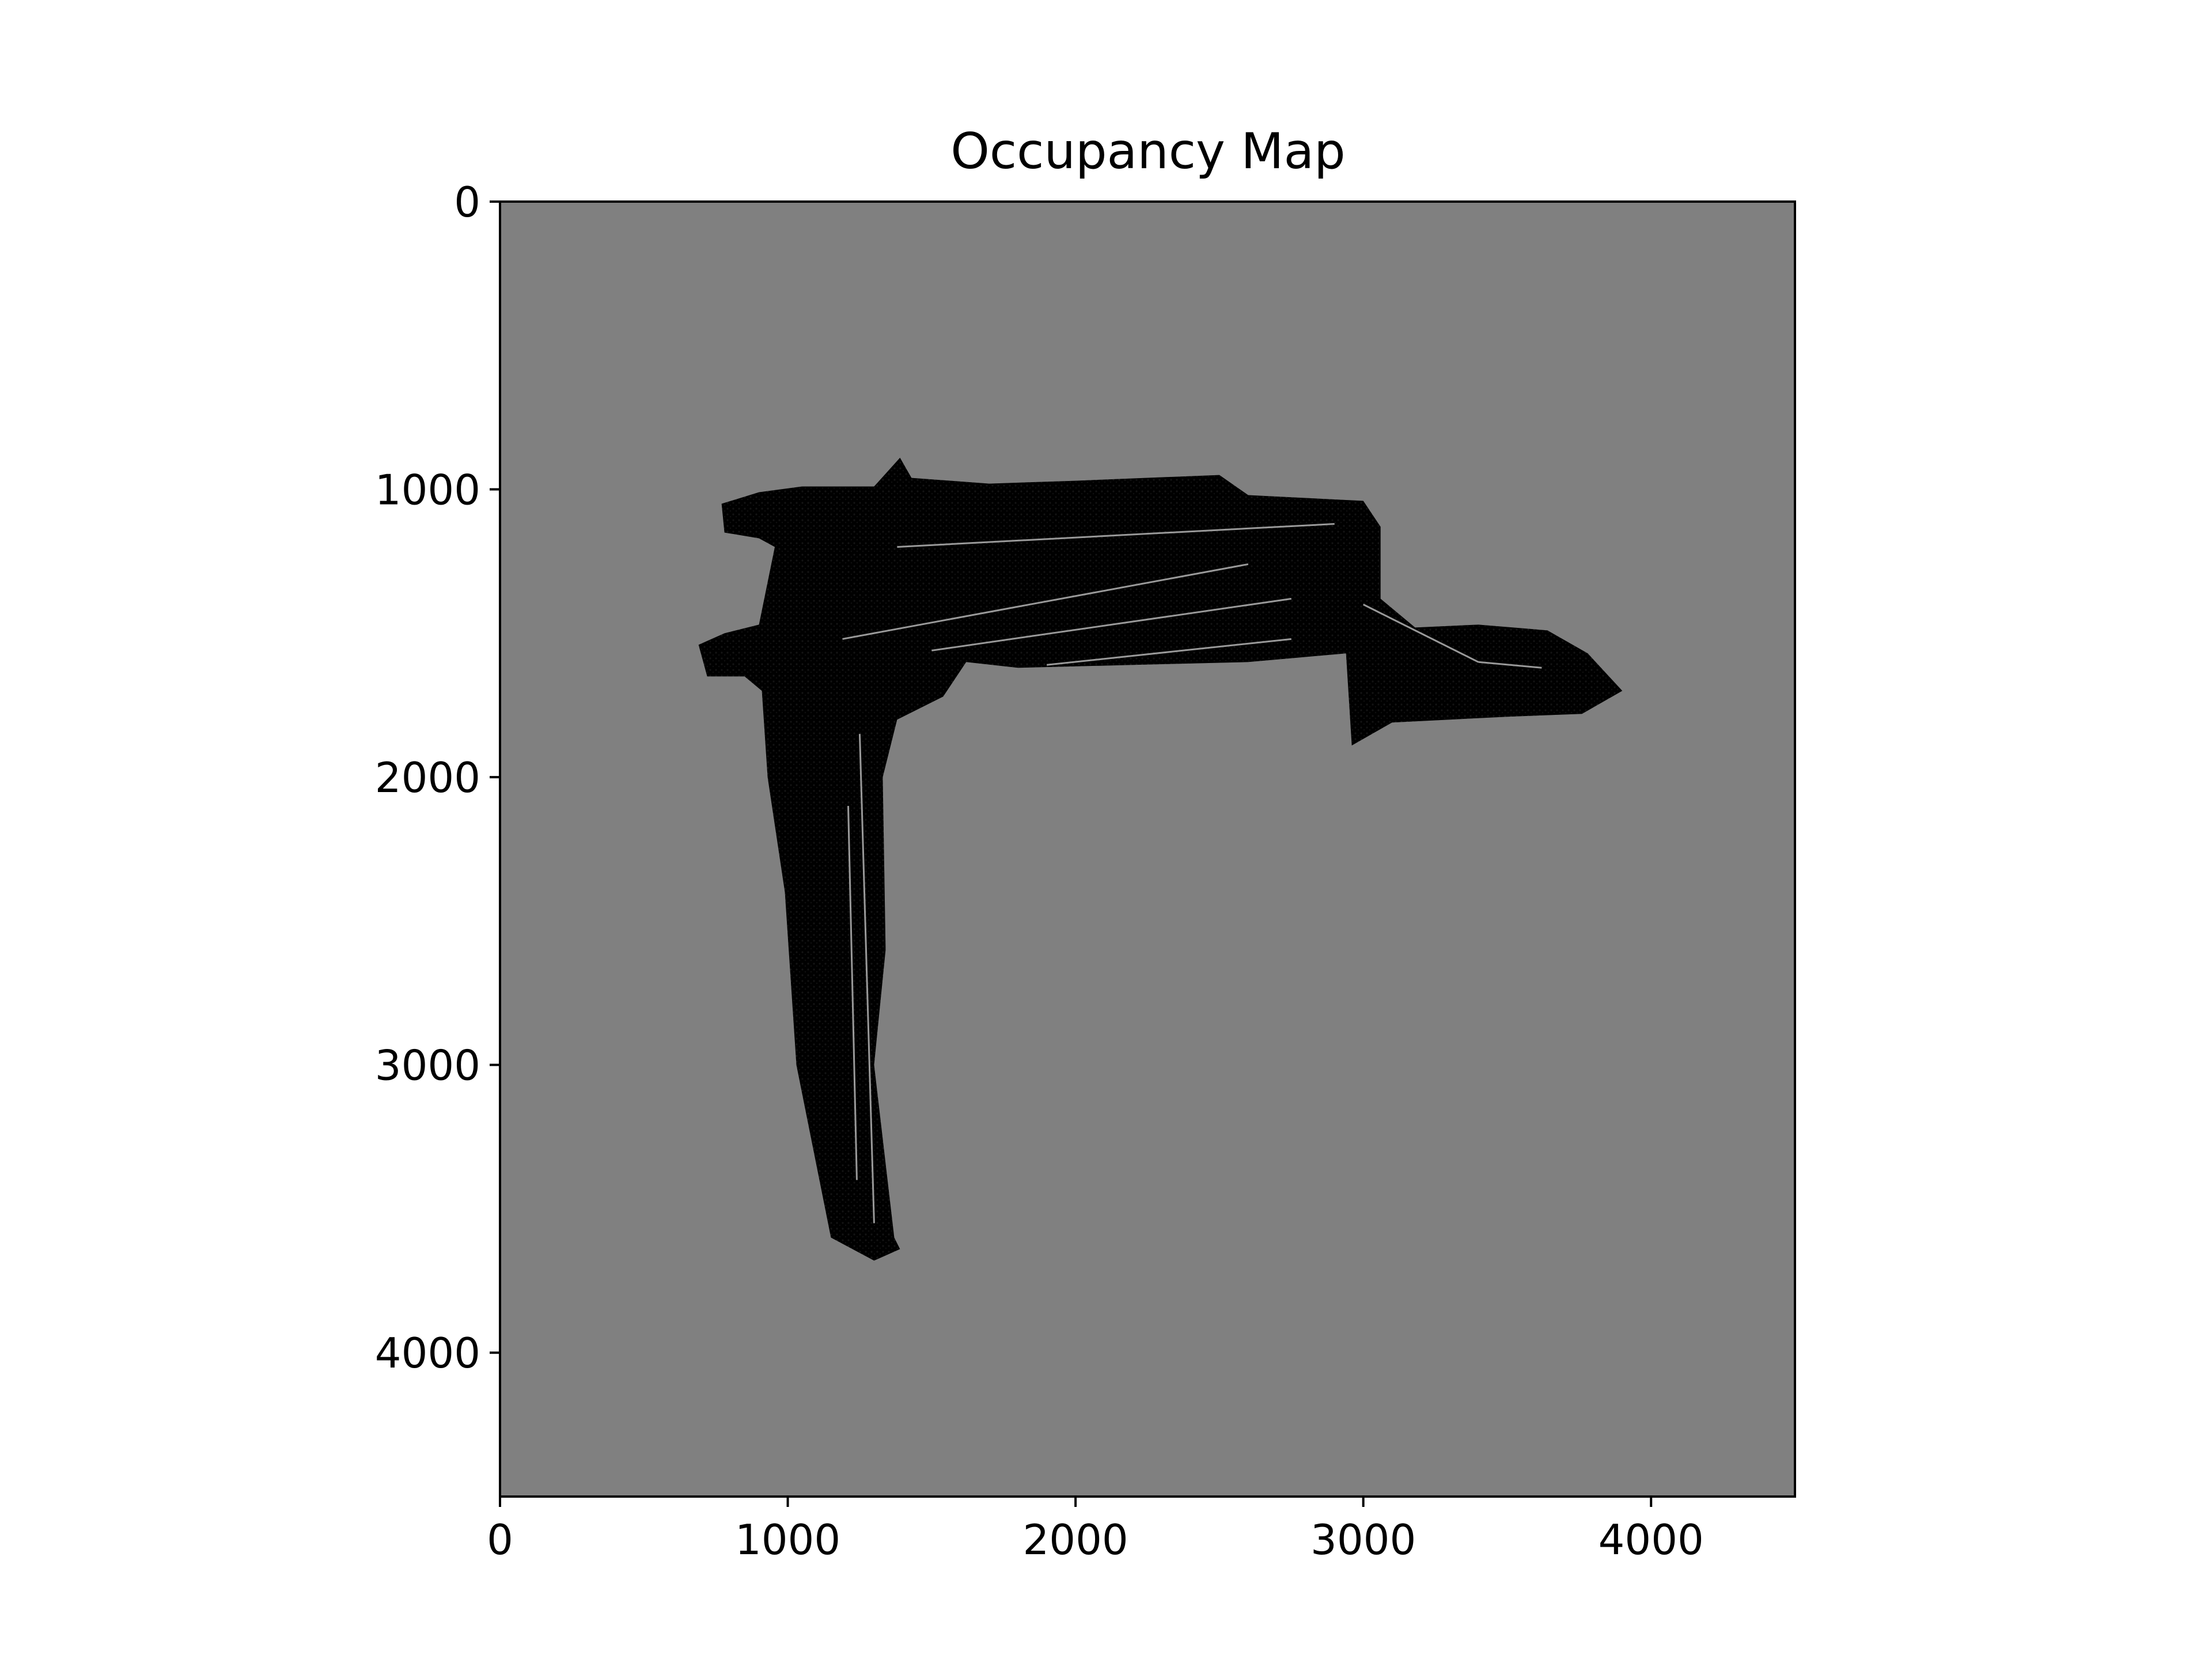  What do you see at coordinates (1148, 151) in the screenshot?
I see `chart-title: Occupancy Map` at bounding box center [1148, 151].